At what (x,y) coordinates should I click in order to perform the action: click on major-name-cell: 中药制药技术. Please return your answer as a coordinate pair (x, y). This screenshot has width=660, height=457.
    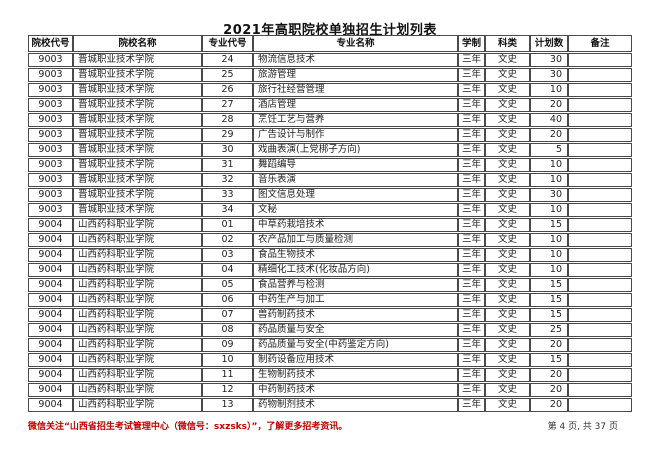
    Looking at the image, I should click on (355, 390).